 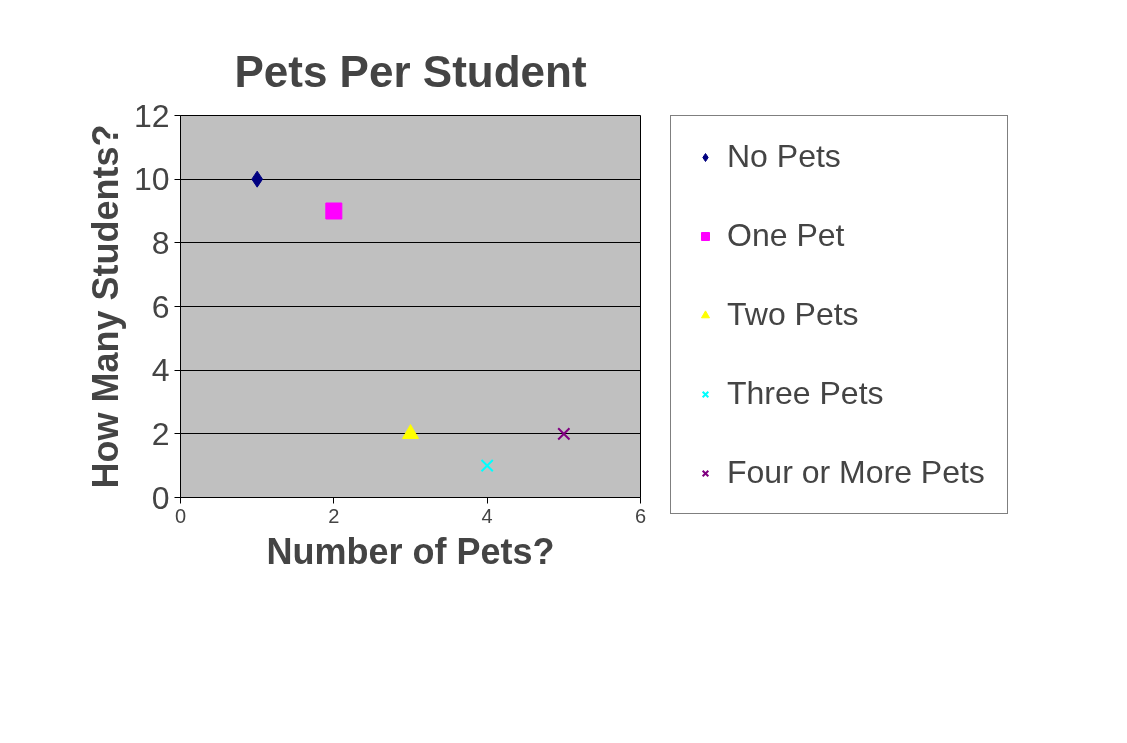 What do you see at coordinates (784, 156) in the screenshot?
I see `legend-label: No Pets` at bounding box center [784, 156].